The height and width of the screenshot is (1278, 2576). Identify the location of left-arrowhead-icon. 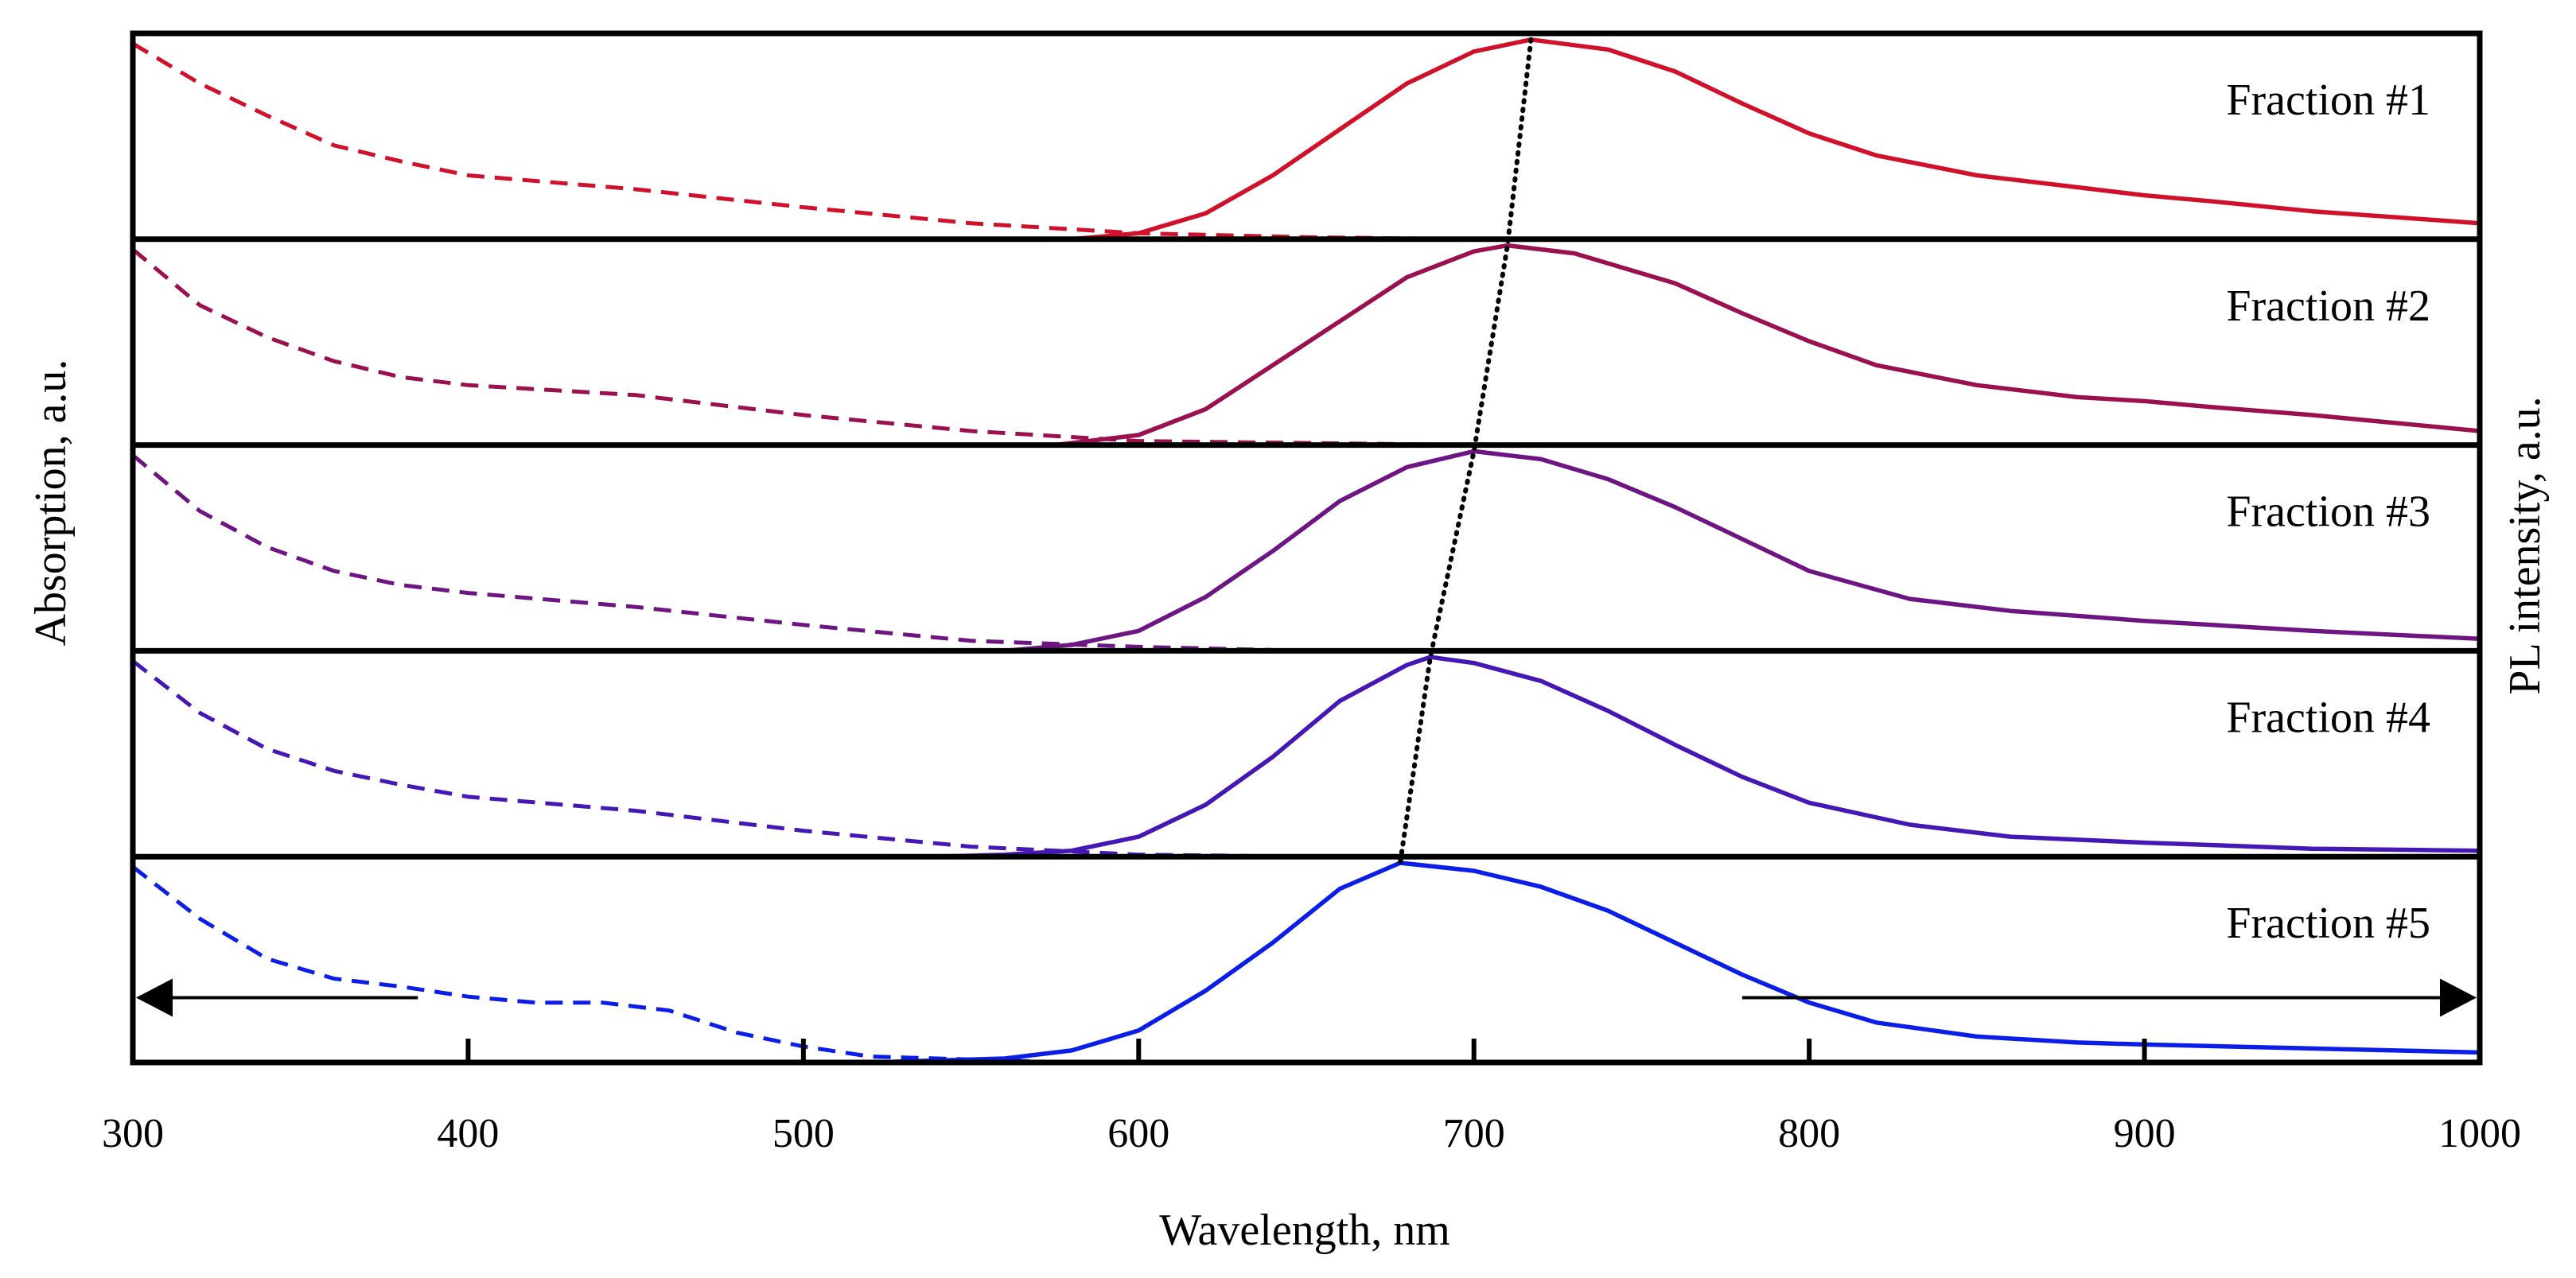
(155, 997).